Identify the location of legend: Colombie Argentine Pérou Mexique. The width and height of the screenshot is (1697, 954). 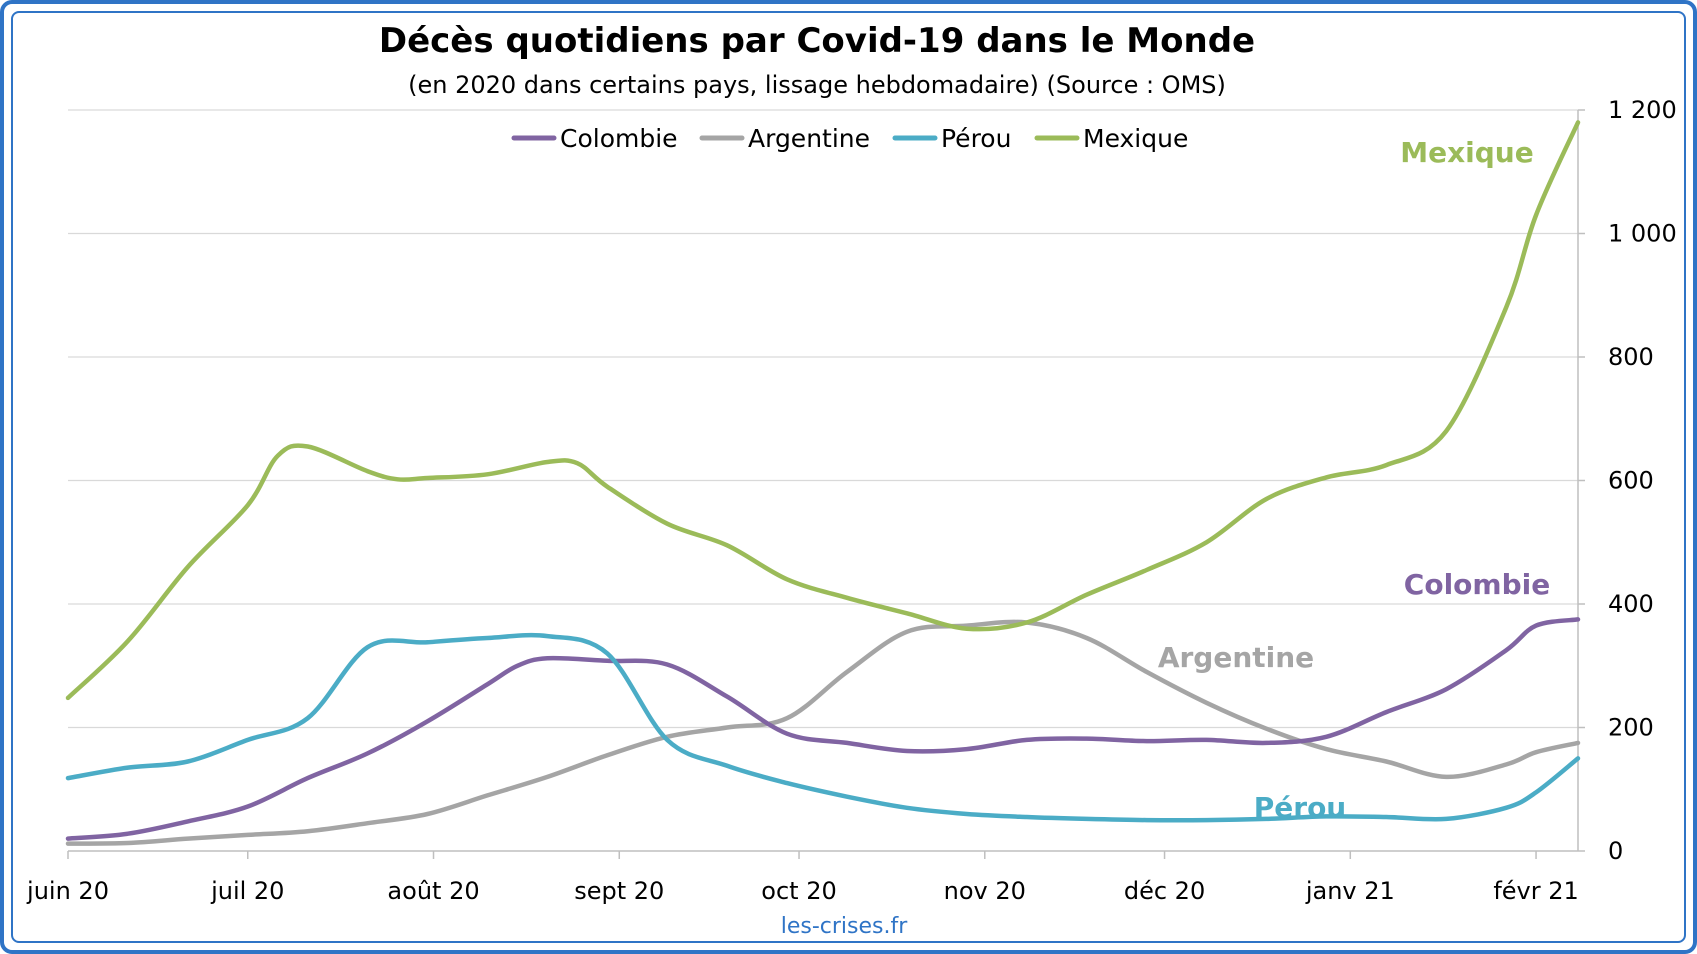
(849, 138).